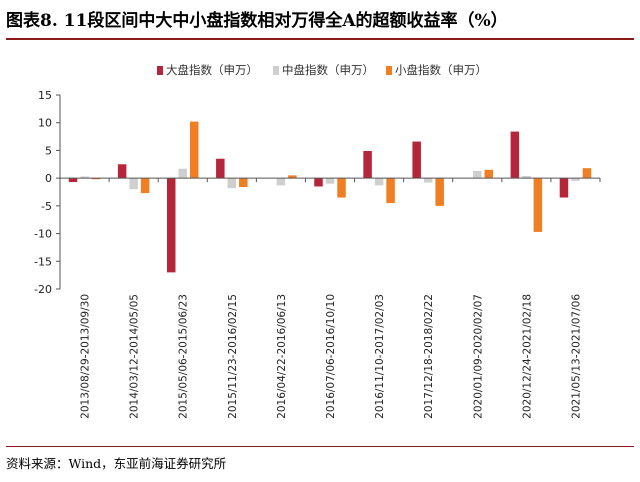 This screenshot has height=482, width=640. I want to click on source-rule, so click(320, 446).